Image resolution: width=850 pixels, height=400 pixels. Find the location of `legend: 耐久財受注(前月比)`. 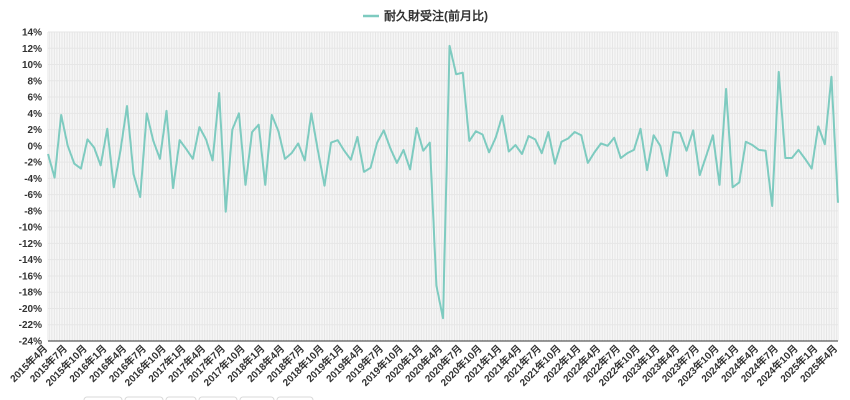

legend: 耐久財受注(前月比) is located at coordinates (425, 15).